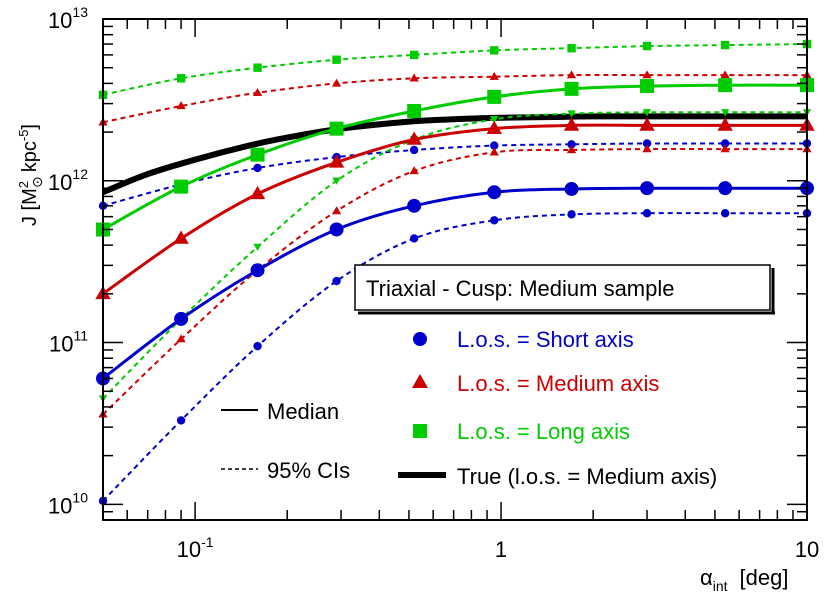 The width and height of the screenshot is (830, 606). I want to click on x-axis-title-unit: [deg], so click(764, 577).